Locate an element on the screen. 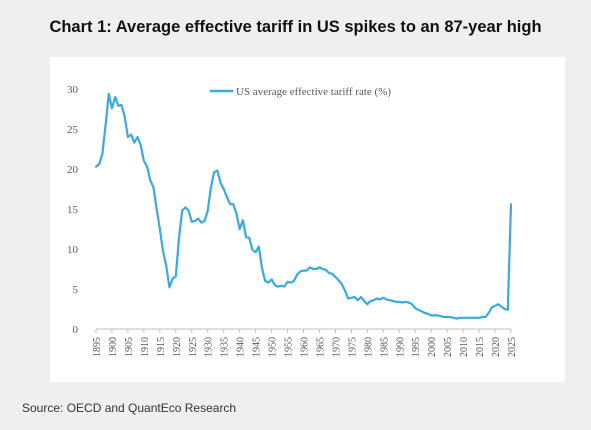 The height and width of the screenshot is (430, 591). x-tick-label: 1920 is located at coordinates (177, 347).